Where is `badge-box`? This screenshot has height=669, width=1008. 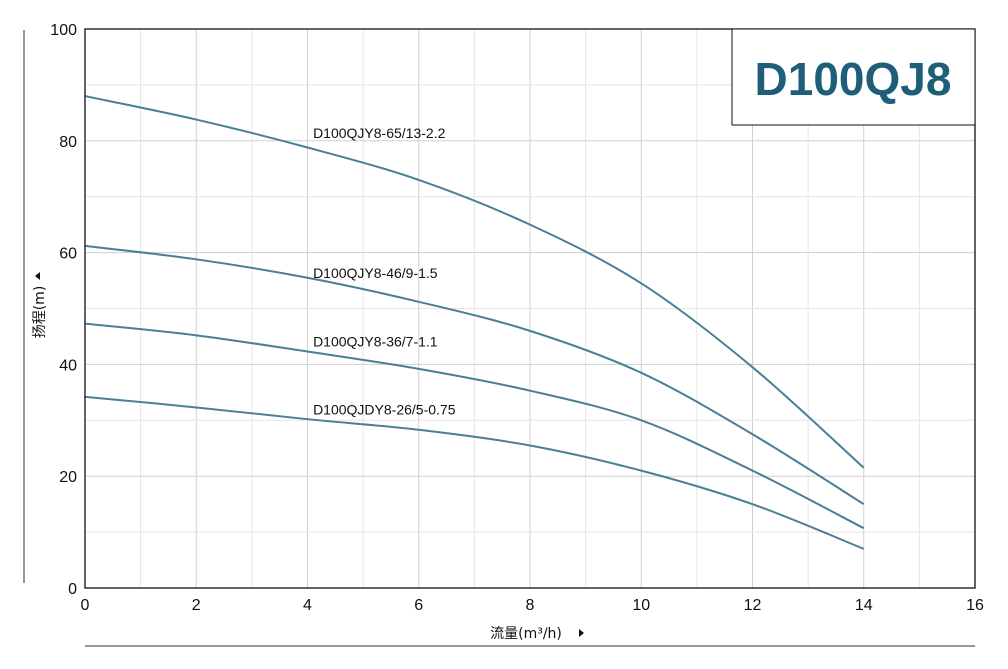
badge-box is located at coordinates (853, 77).